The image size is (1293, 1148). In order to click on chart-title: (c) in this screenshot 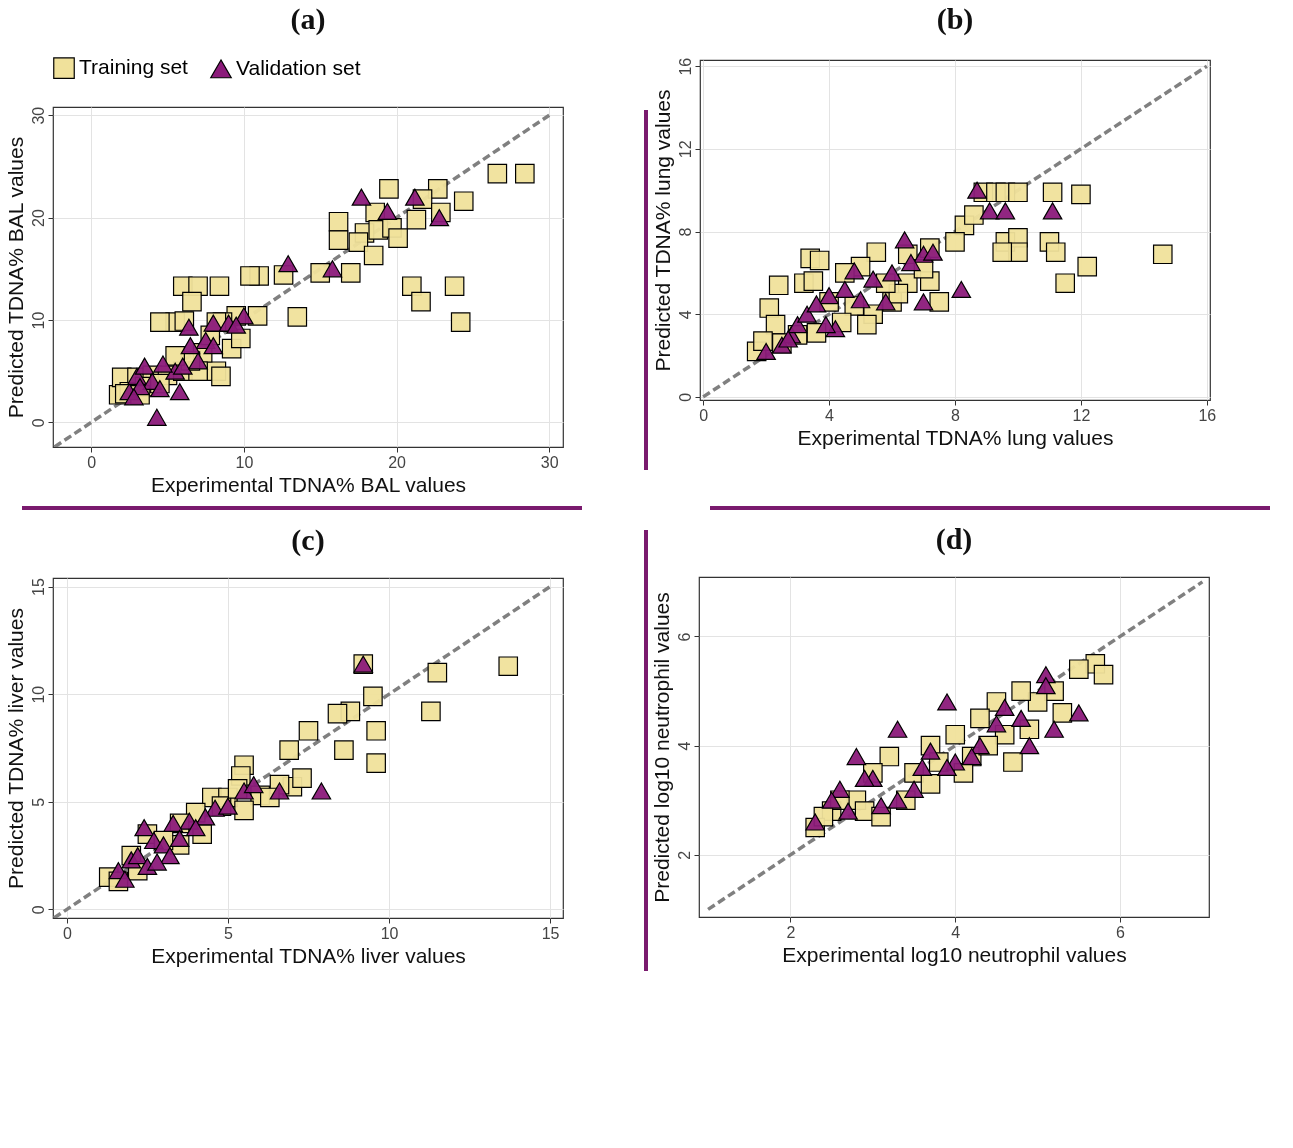, I will do `click(308, 539)`.